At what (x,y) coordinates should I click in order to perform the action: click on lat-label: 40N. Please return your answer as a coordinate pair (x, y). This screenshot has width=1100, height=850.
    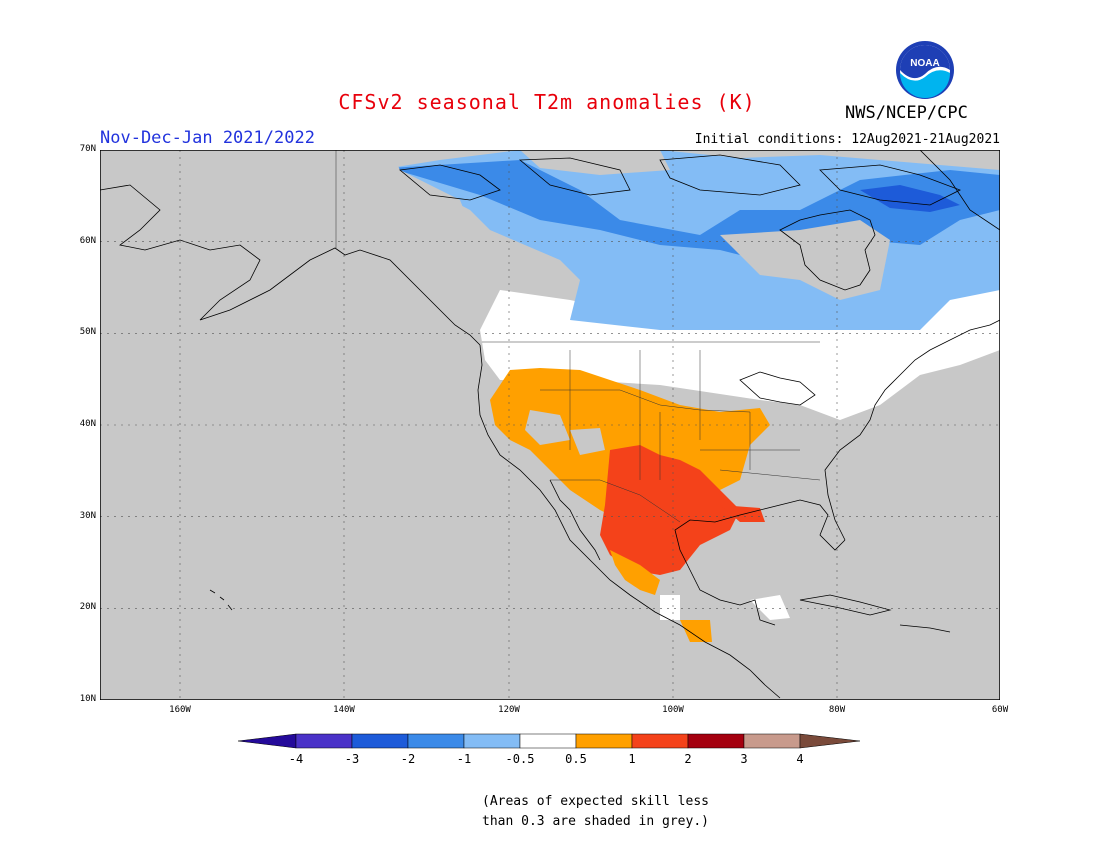
    Looking at the image, I should click on (87, 424).